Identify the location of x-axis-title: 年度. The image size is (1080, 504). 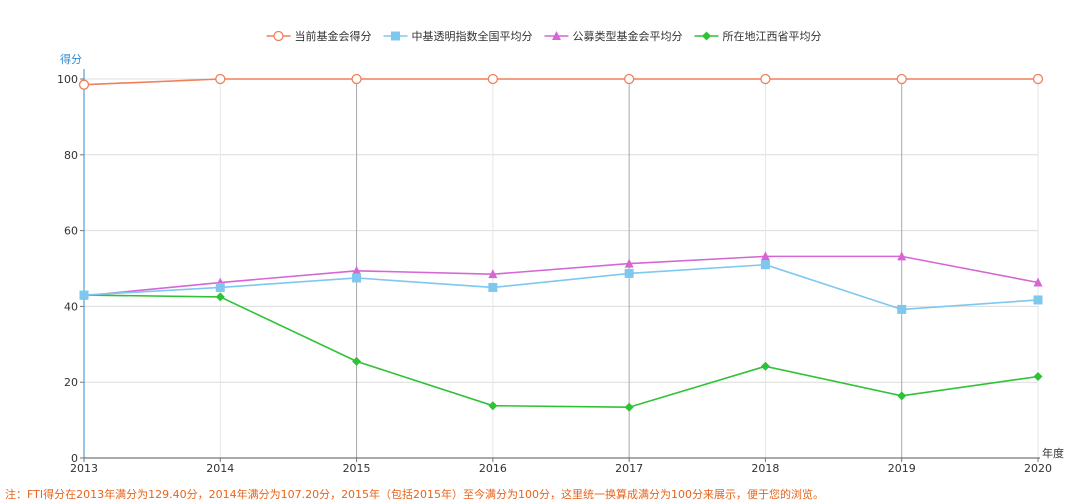
(1053, 453).